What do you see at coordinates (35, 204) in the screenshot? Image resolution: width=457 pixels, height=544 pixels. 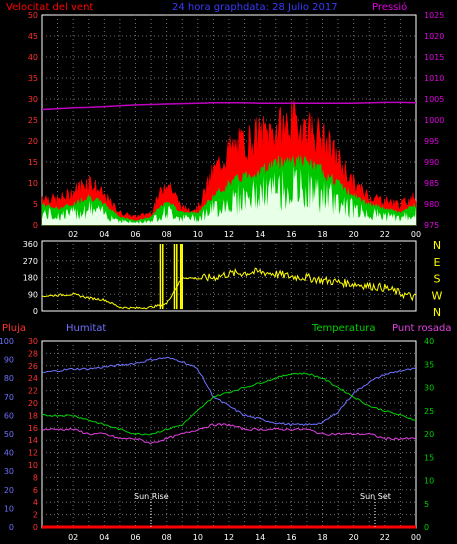 I see `wind-y-tick: 5` at bounding box center [35, 204].